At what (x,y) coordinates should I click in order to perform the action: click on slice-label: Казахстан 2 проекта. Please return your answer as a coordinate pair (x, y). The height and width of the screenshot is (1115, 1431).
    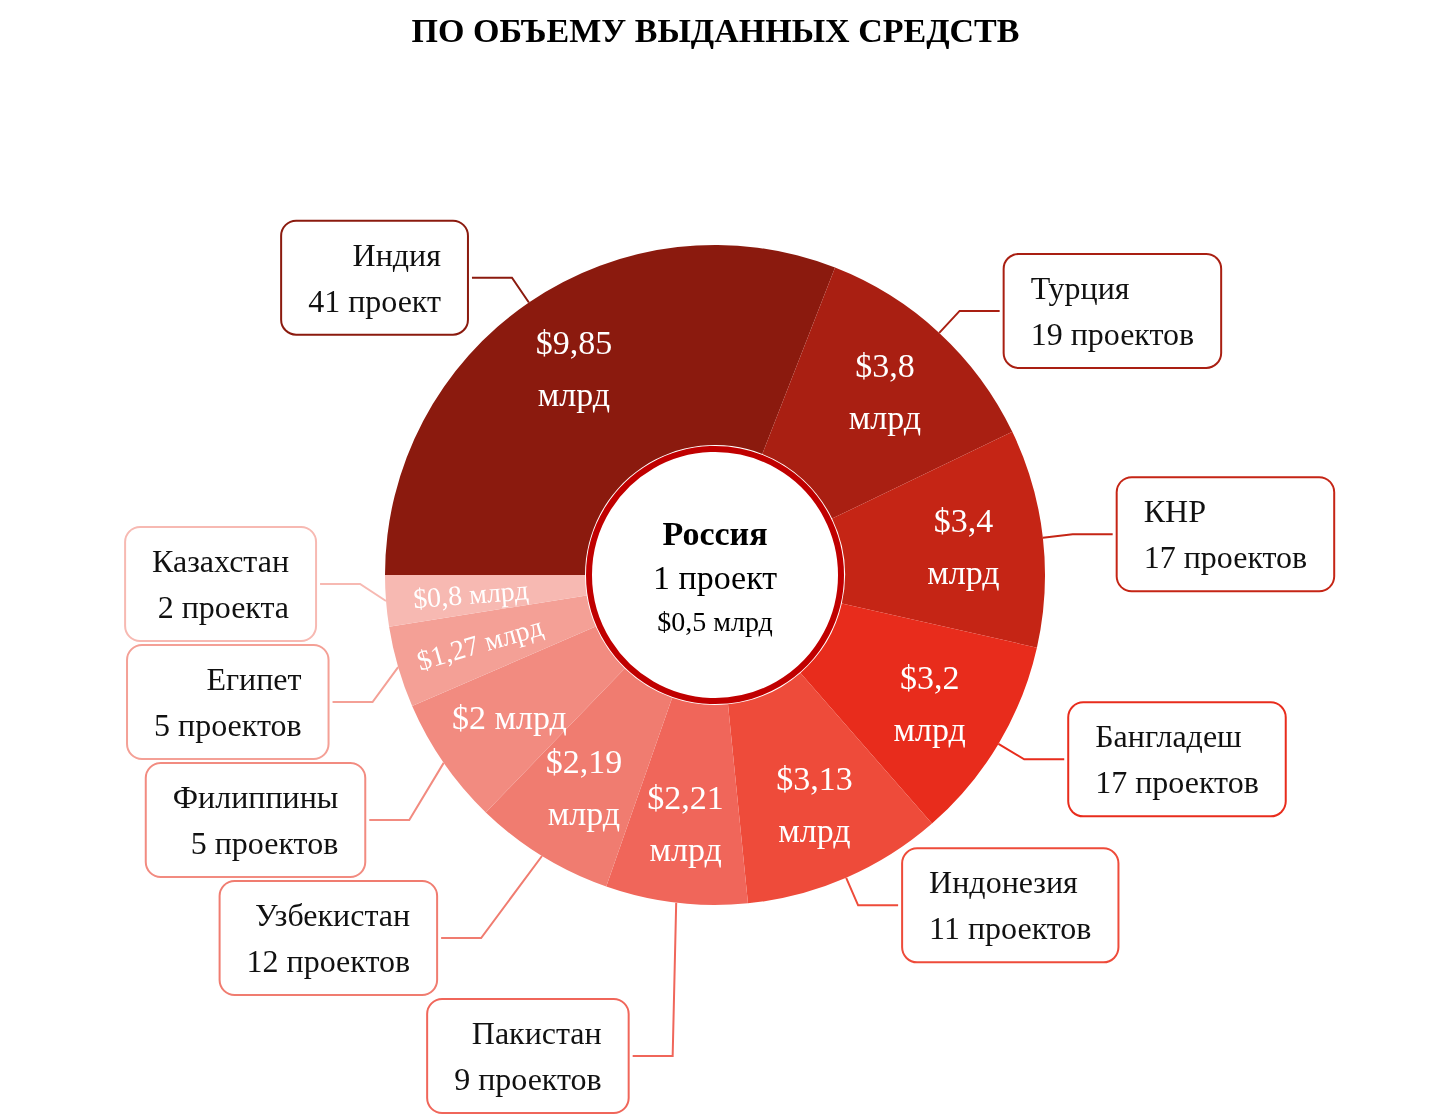
    Looking at the image, I should click on (221, 584).